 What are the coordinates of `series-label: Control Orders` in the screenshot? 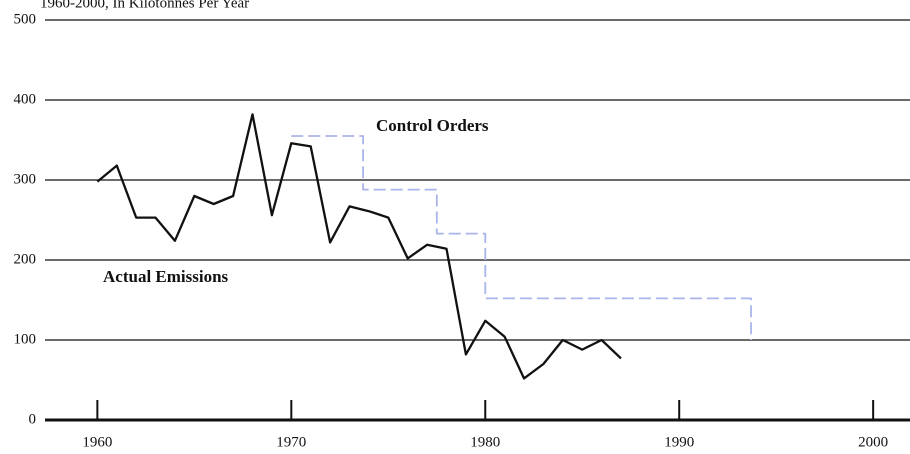 It's located at (432, 125).